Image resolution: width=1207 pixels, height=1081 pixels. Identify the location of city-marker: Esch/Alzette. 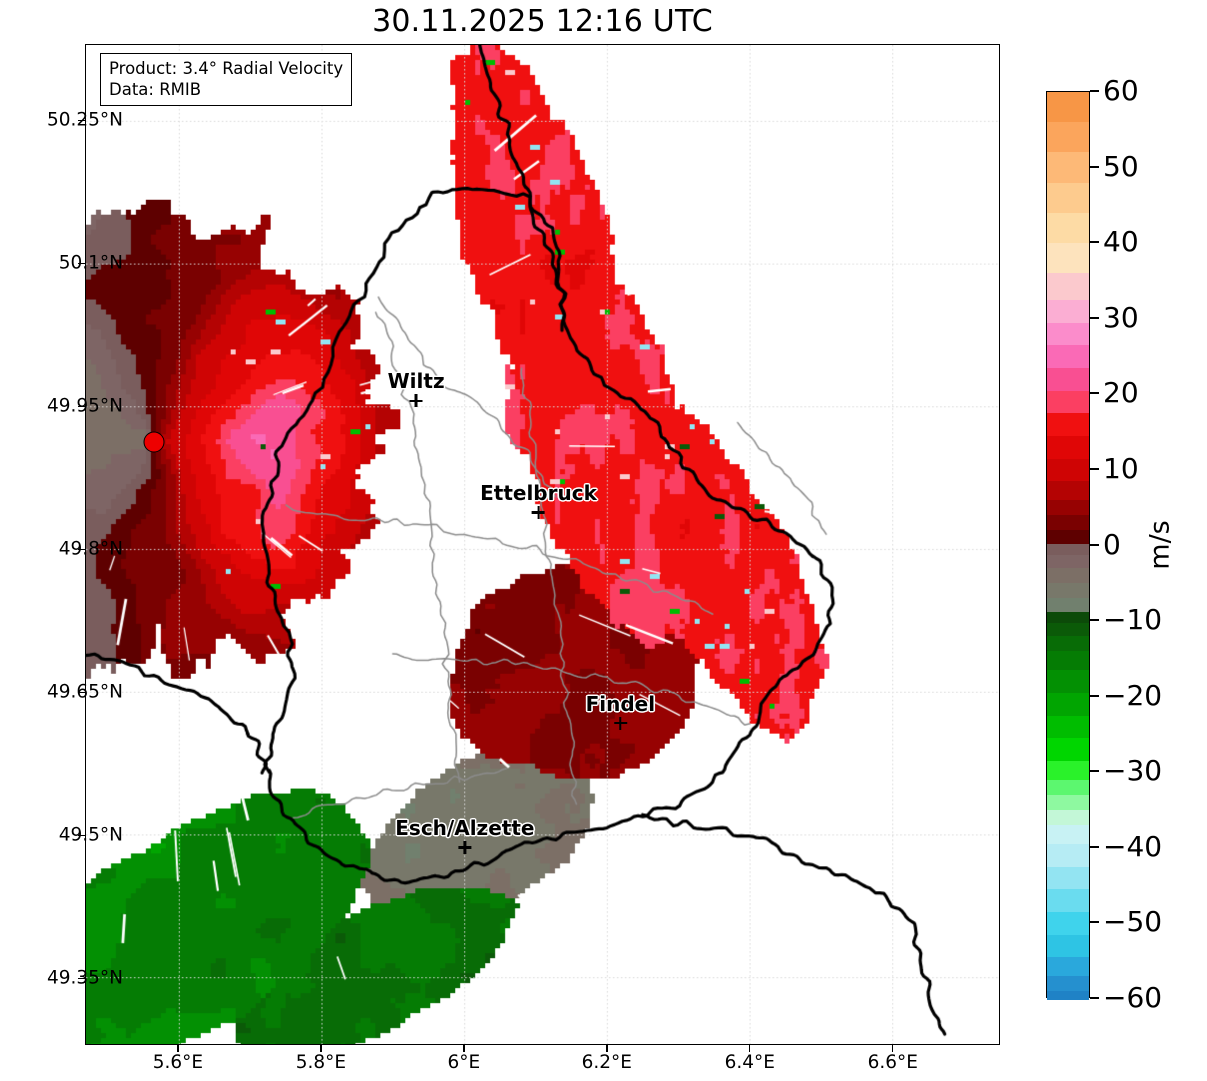
(464, 836).